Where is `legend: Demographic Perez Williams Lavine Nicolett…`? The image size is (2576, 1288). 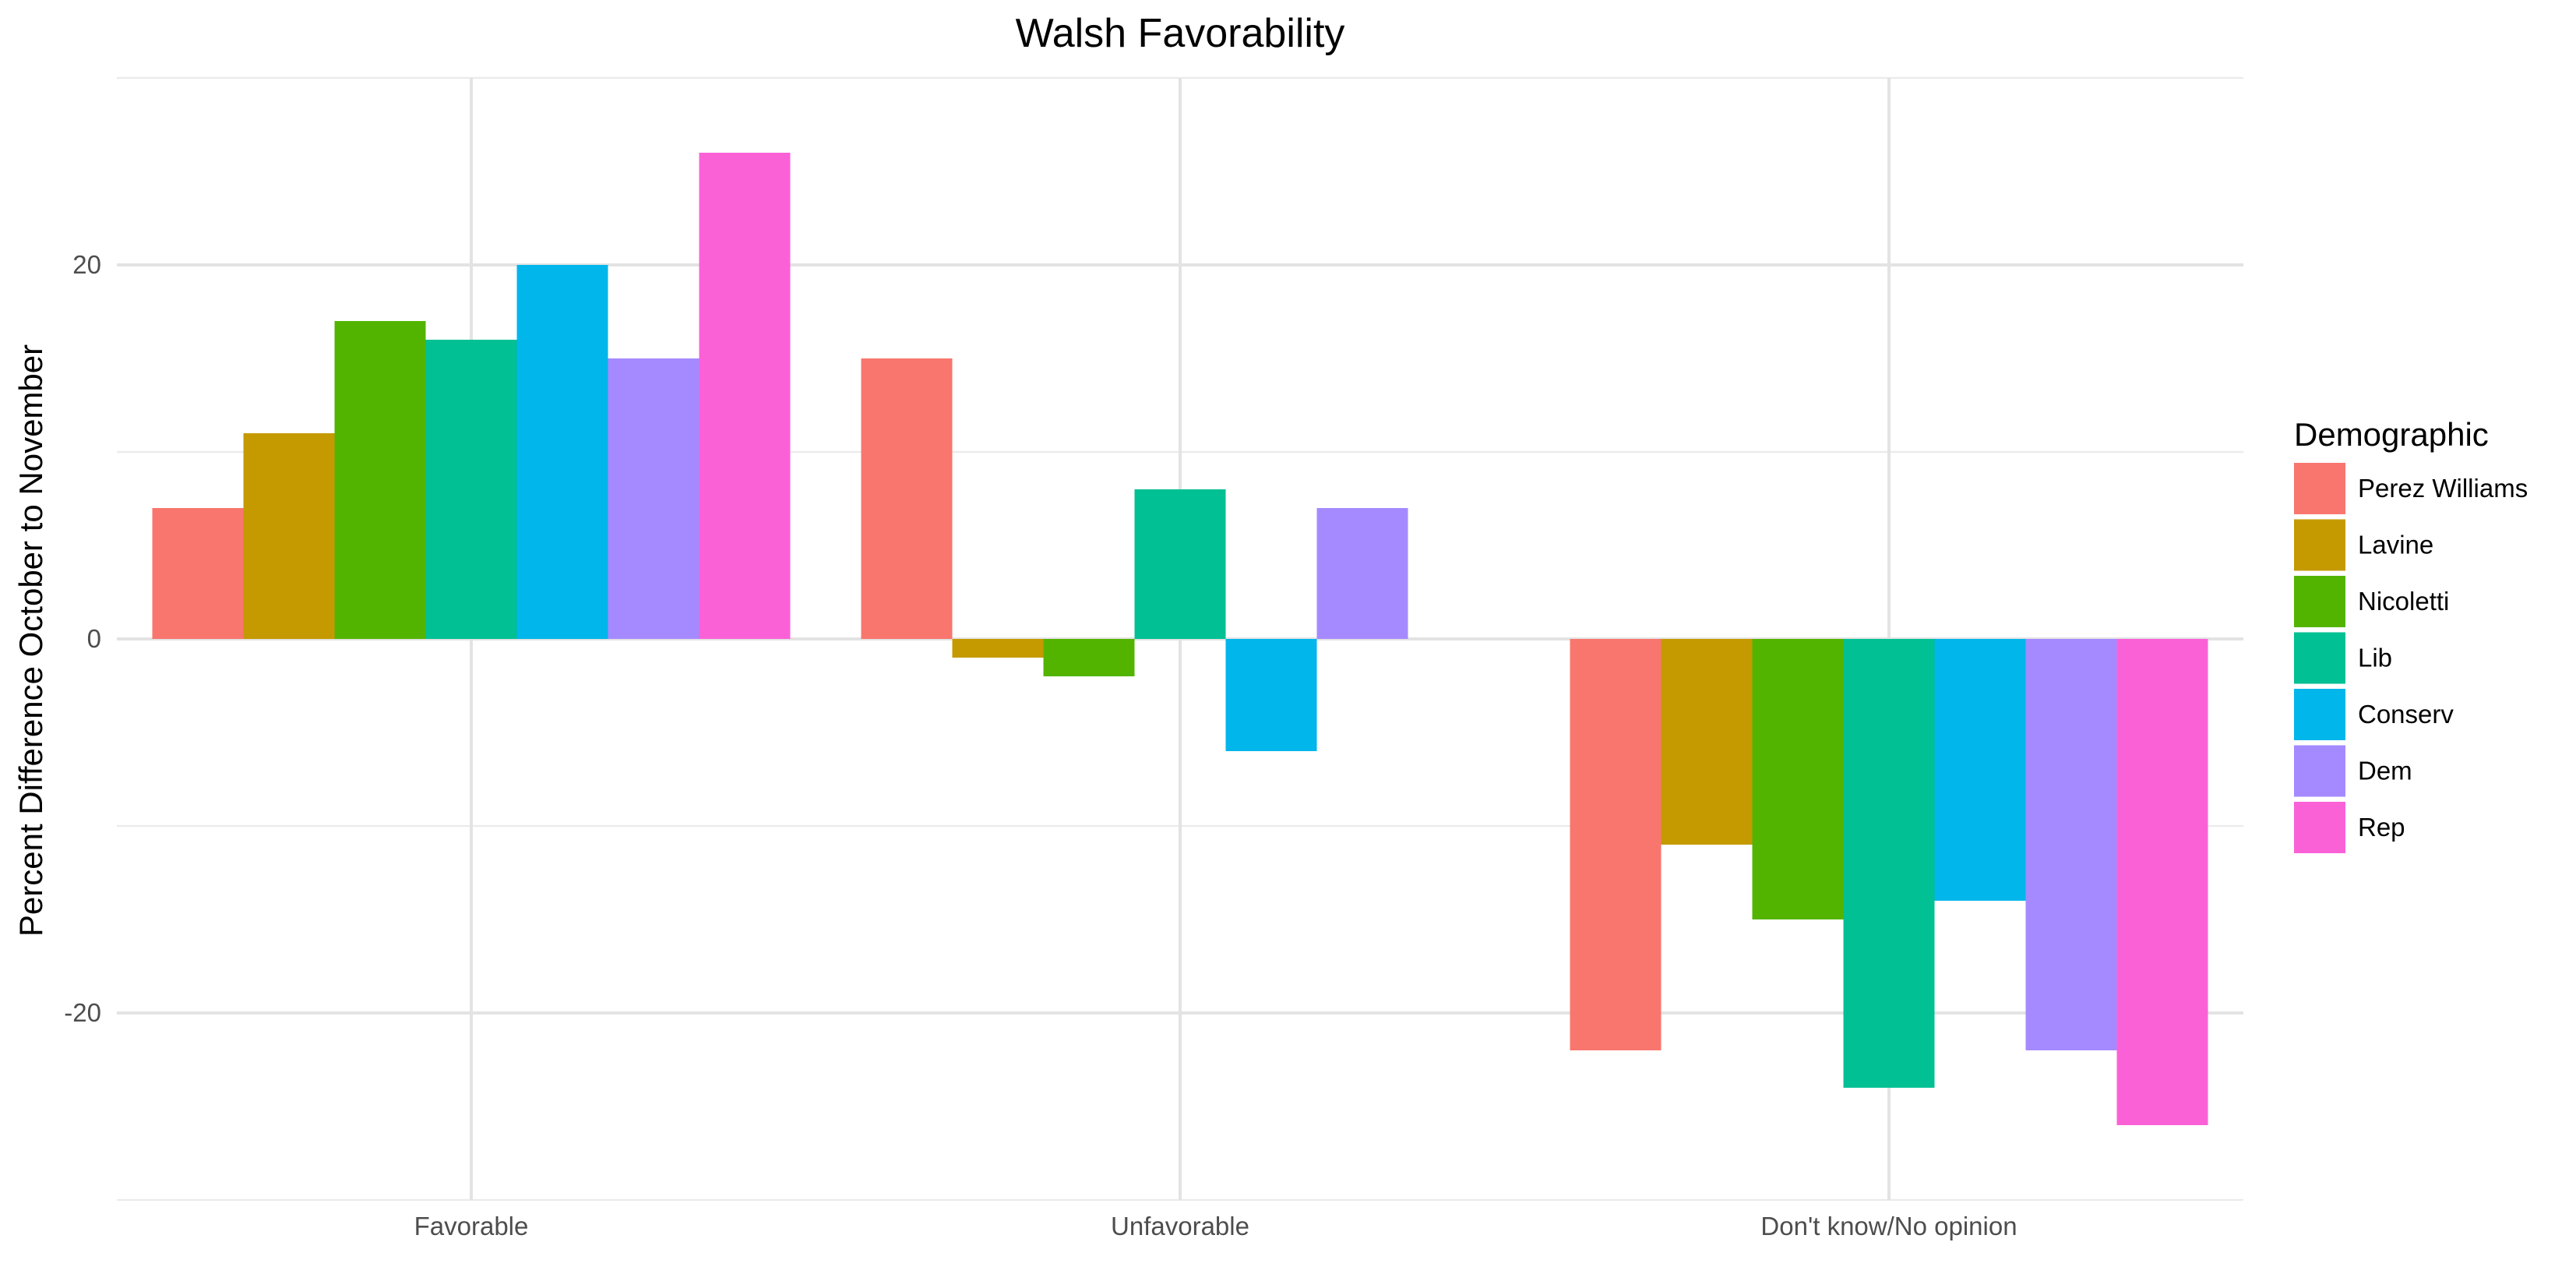
legend: Demographic Perez Williams Lavine Nicolett… is located at coordinates (2411, 634).